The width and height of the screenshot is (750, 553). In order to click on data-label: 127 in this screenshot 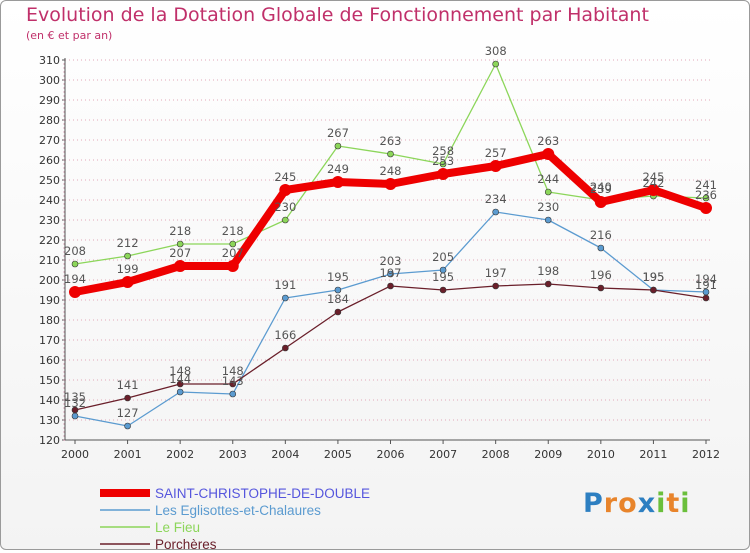, I will do `click(128, 413)`.